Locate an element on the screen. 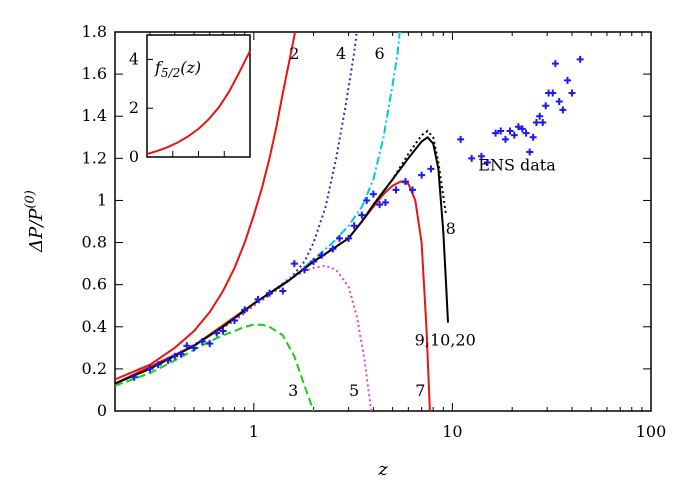 The height and width of the screenshot is (485, 692). y-tick-label: 0.6 is located at coordinates (94, 284).